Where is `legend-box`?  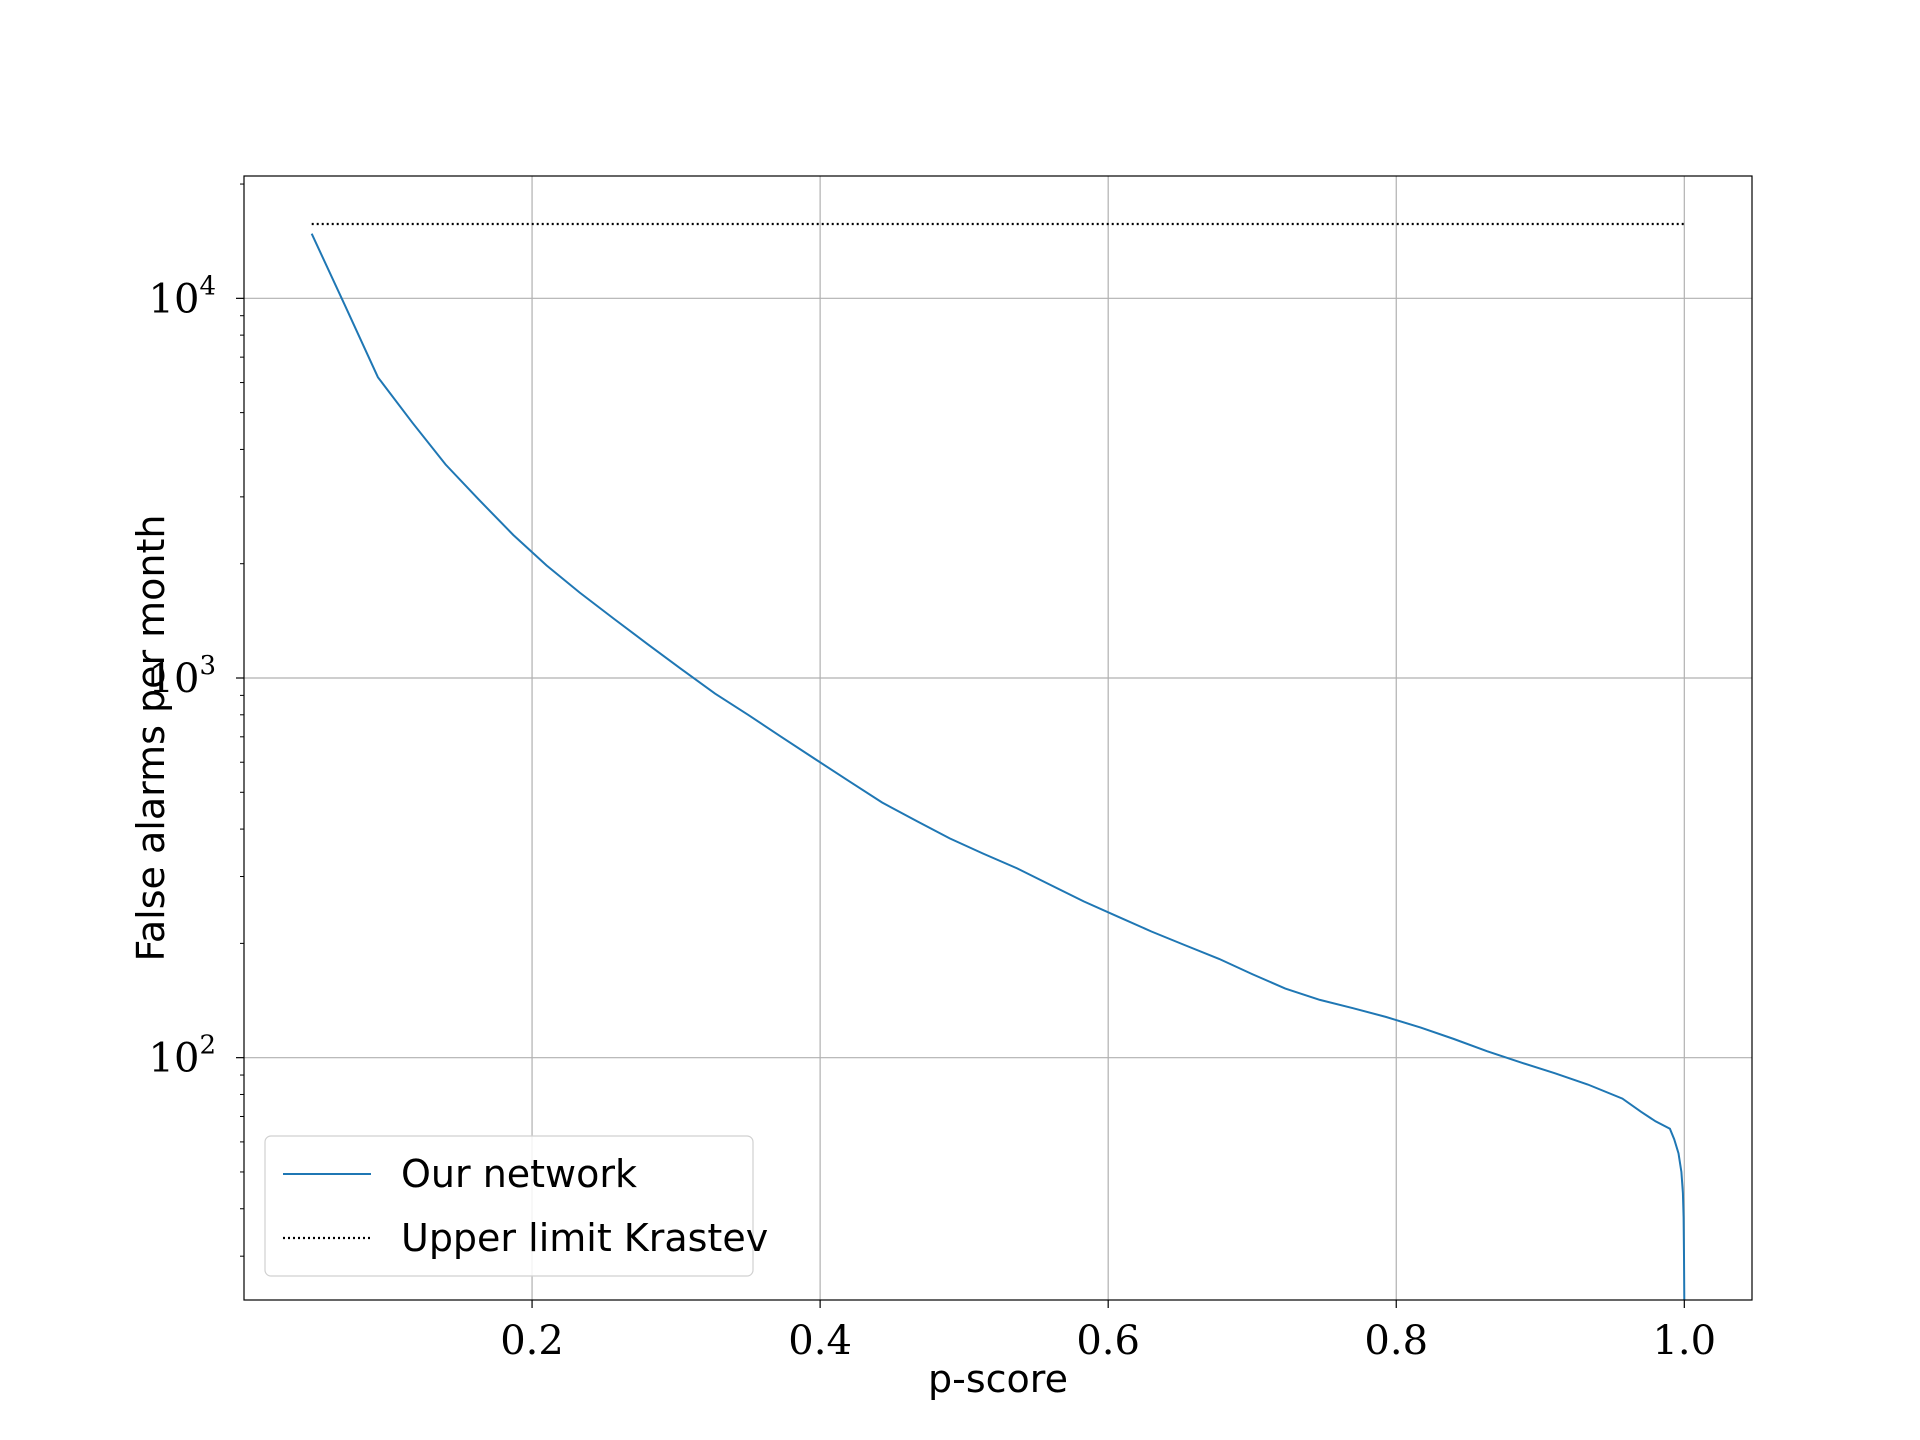
legend-box is located at coordinates (509, 1206).